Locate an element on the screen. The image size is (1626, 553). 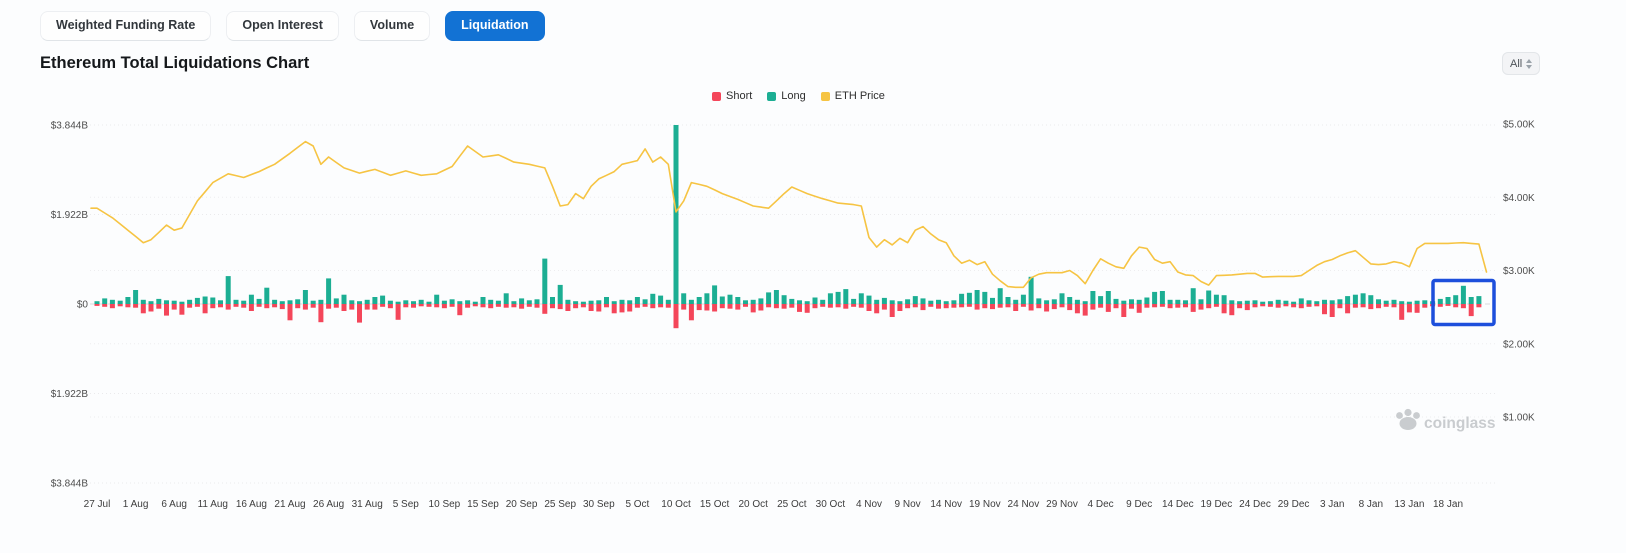
x-axis-label: 15 Oct is located at coordinates (715, 504).